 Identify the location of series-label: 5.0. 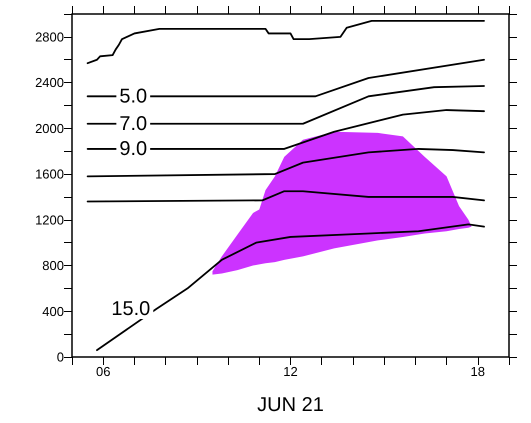
(133, 96).